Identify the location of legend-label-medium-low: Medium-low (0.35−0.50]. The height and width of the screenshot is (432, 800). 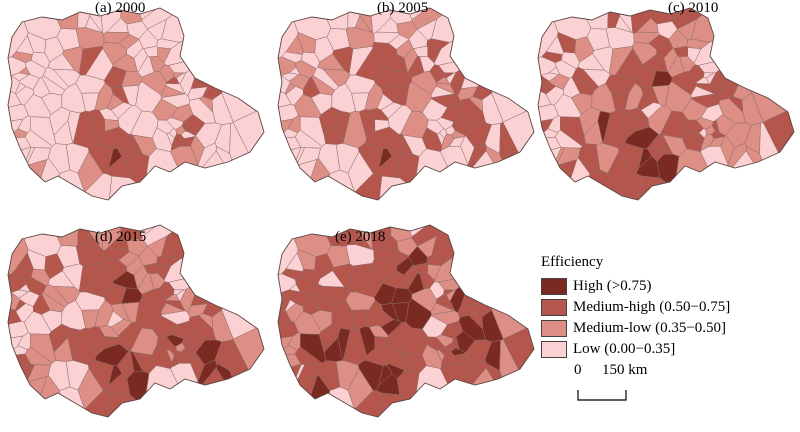
(650, 327).